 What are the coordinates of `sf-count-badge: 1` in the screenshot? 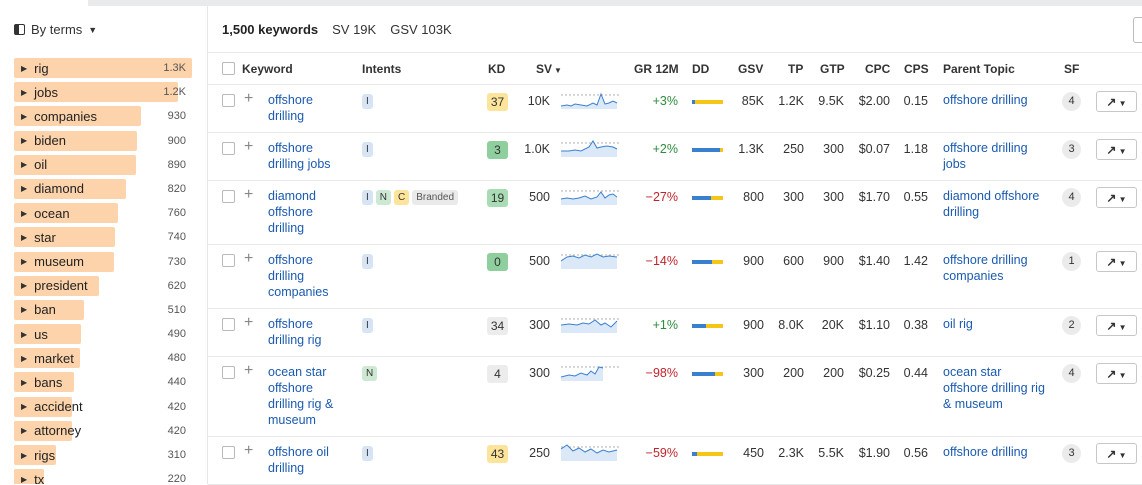 It's located at (1071, 261).